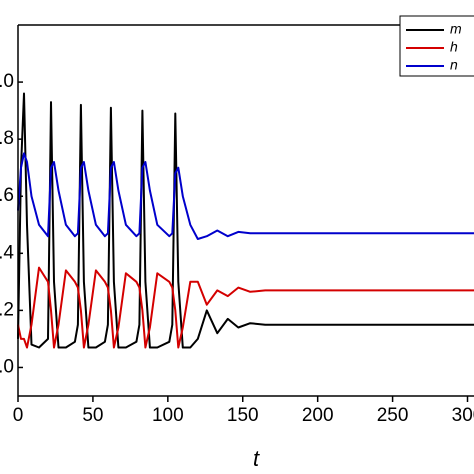 The height and width of the screenshot is (474, 474). I want to click on x-tick-label: 100, so click(168, 415).